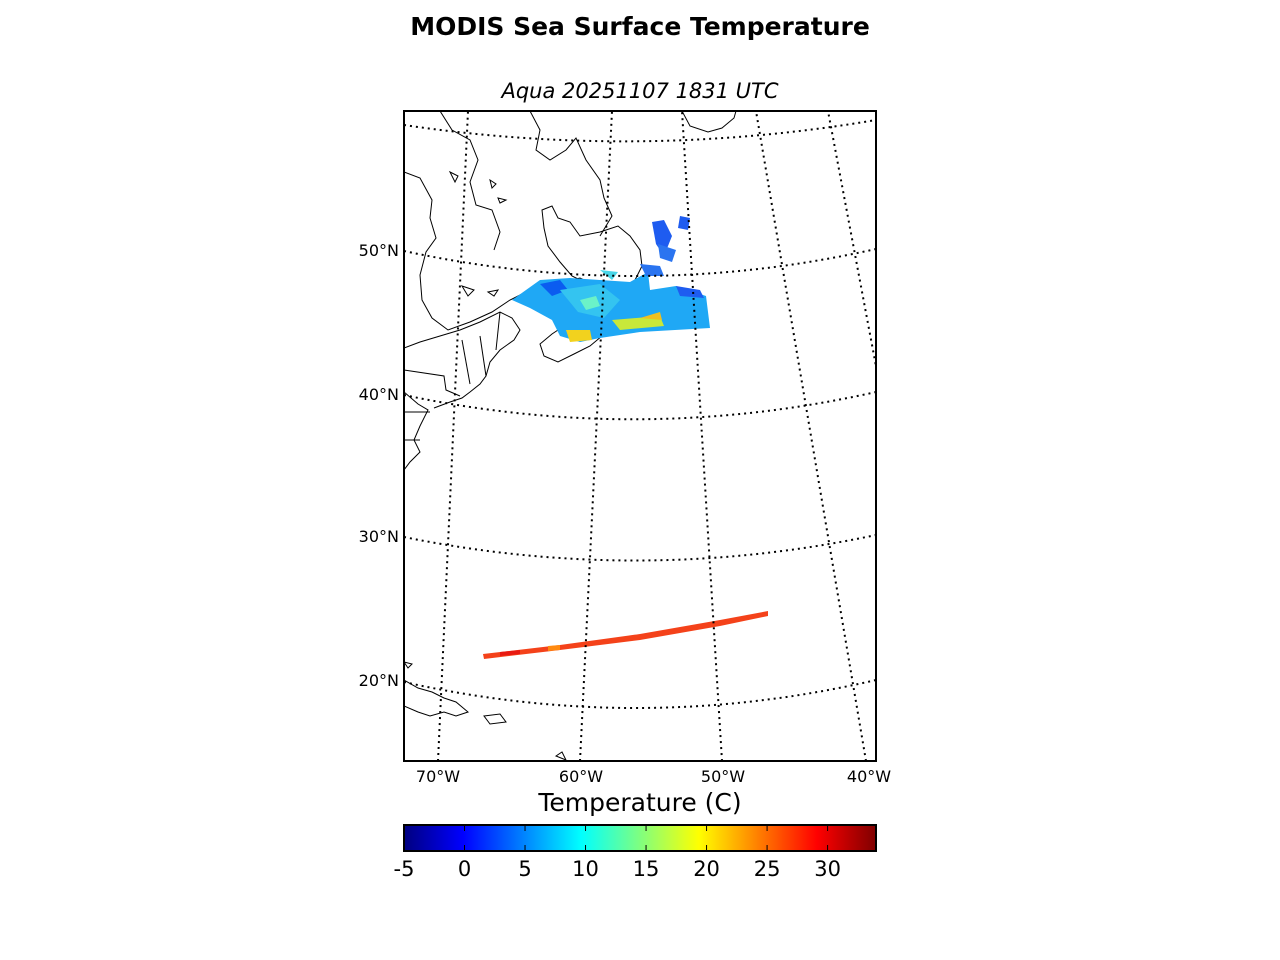  Describe the element at coordinates (524, 869) in the screenshot. I see `colorbar-tick-label: 5` at that location.